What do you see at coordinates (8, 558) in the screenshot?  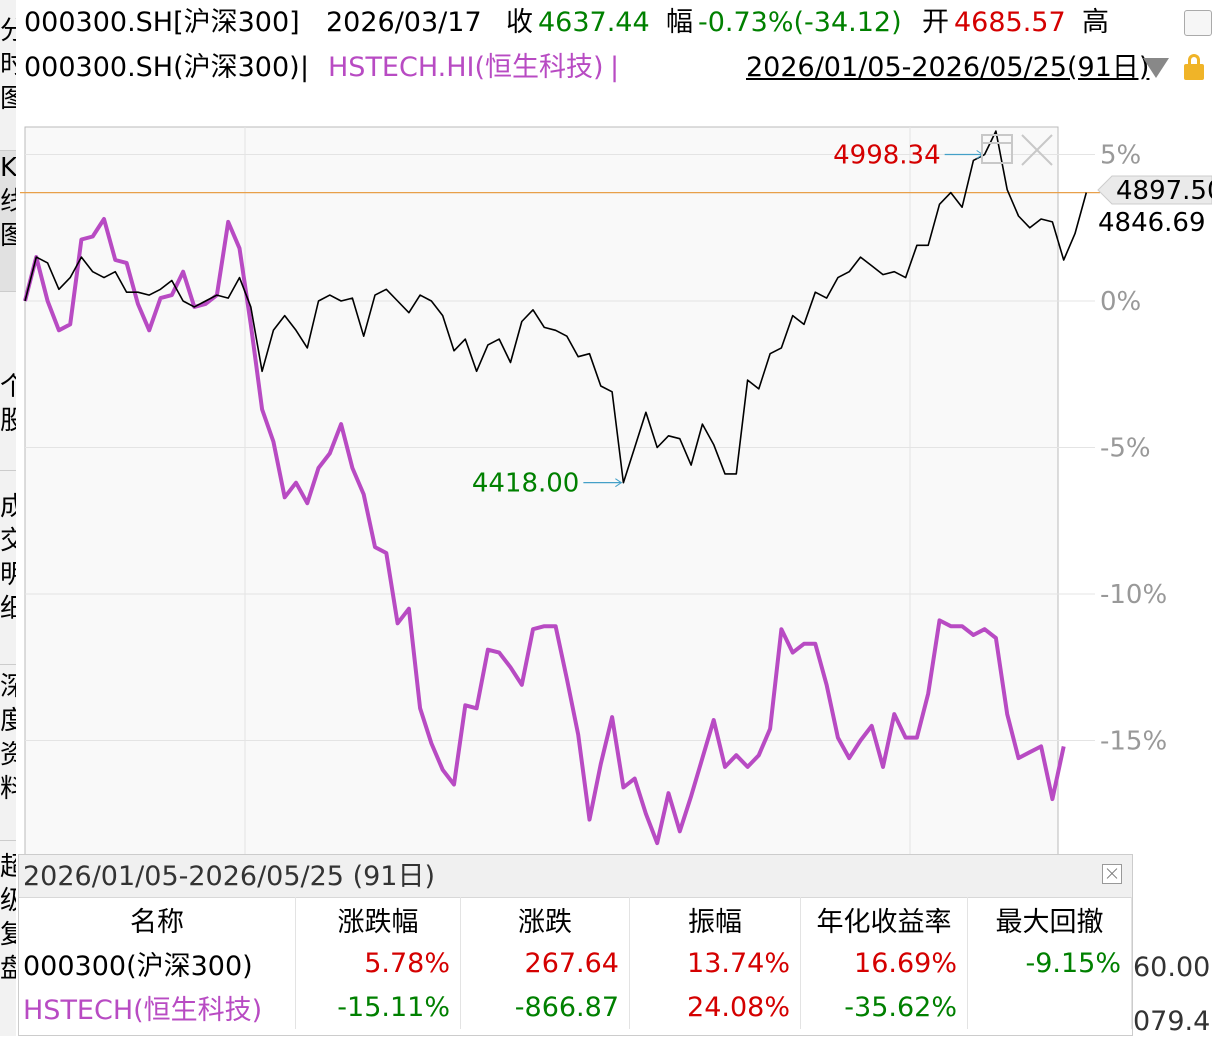 I see `sidebar-item-label: 成交明细` at bounding box center [8, 558].